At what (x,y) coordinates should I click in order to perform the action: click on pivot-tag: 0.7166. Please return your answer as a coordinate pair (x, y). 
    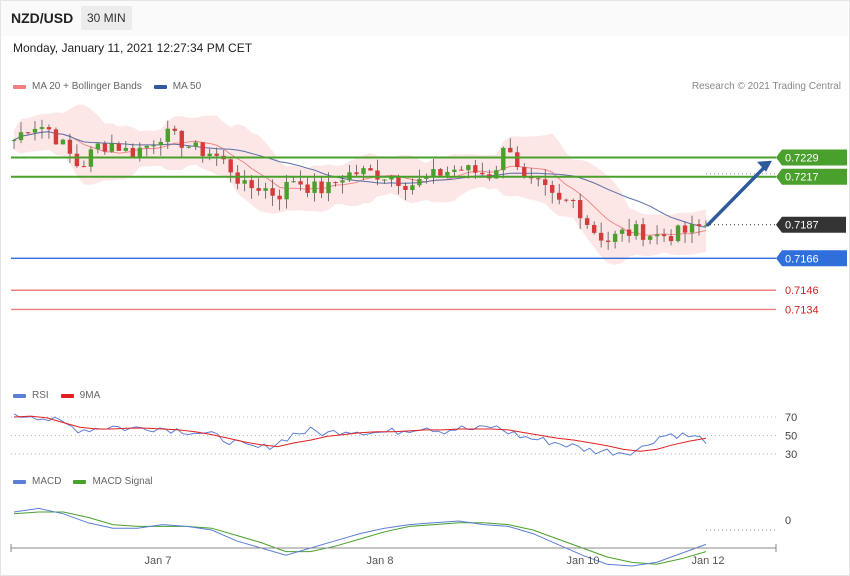
    Looking at the image, I should click on (811, 258).